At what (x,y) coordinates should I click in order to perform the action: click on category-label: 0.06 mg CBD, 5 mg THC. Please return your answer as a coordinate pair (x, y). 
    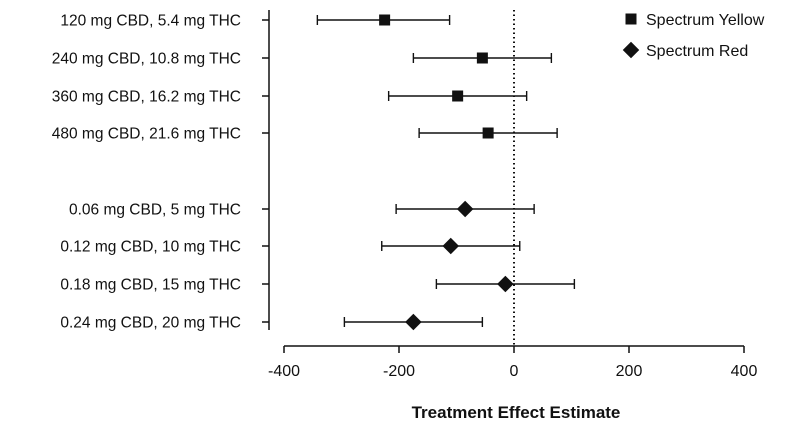
    Looking at the image, I should click on (155, 210).